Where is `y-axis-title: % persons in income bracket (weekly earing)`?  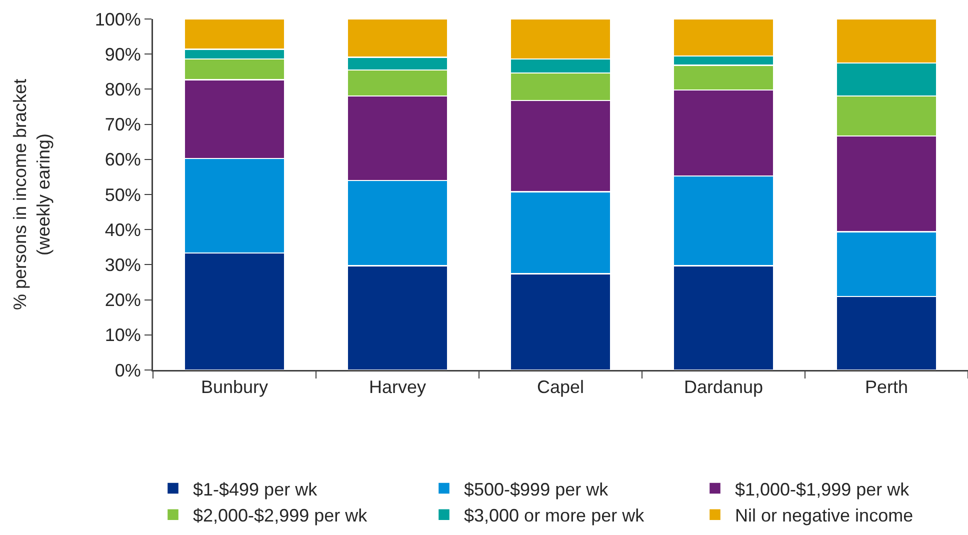
y-axis-title: % persons in income bracket (weekly earing) is located at coordinates (32, 194).